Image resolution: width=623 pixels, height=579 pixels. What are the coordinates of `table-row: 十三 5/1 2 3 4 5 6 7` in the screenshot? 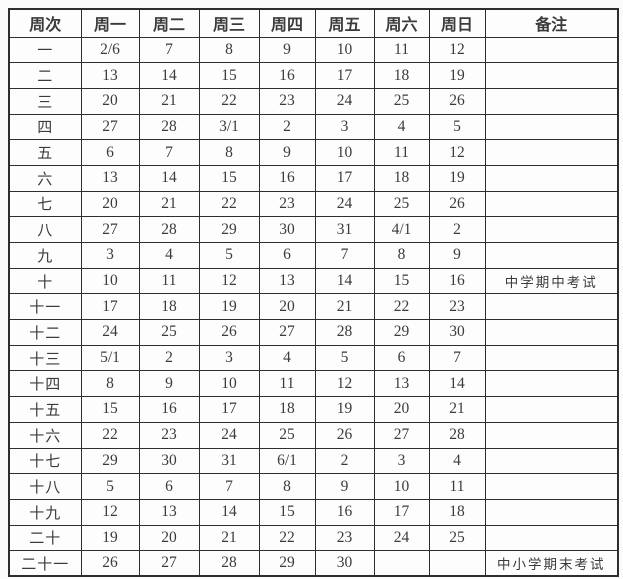 It's located at (313, 358).